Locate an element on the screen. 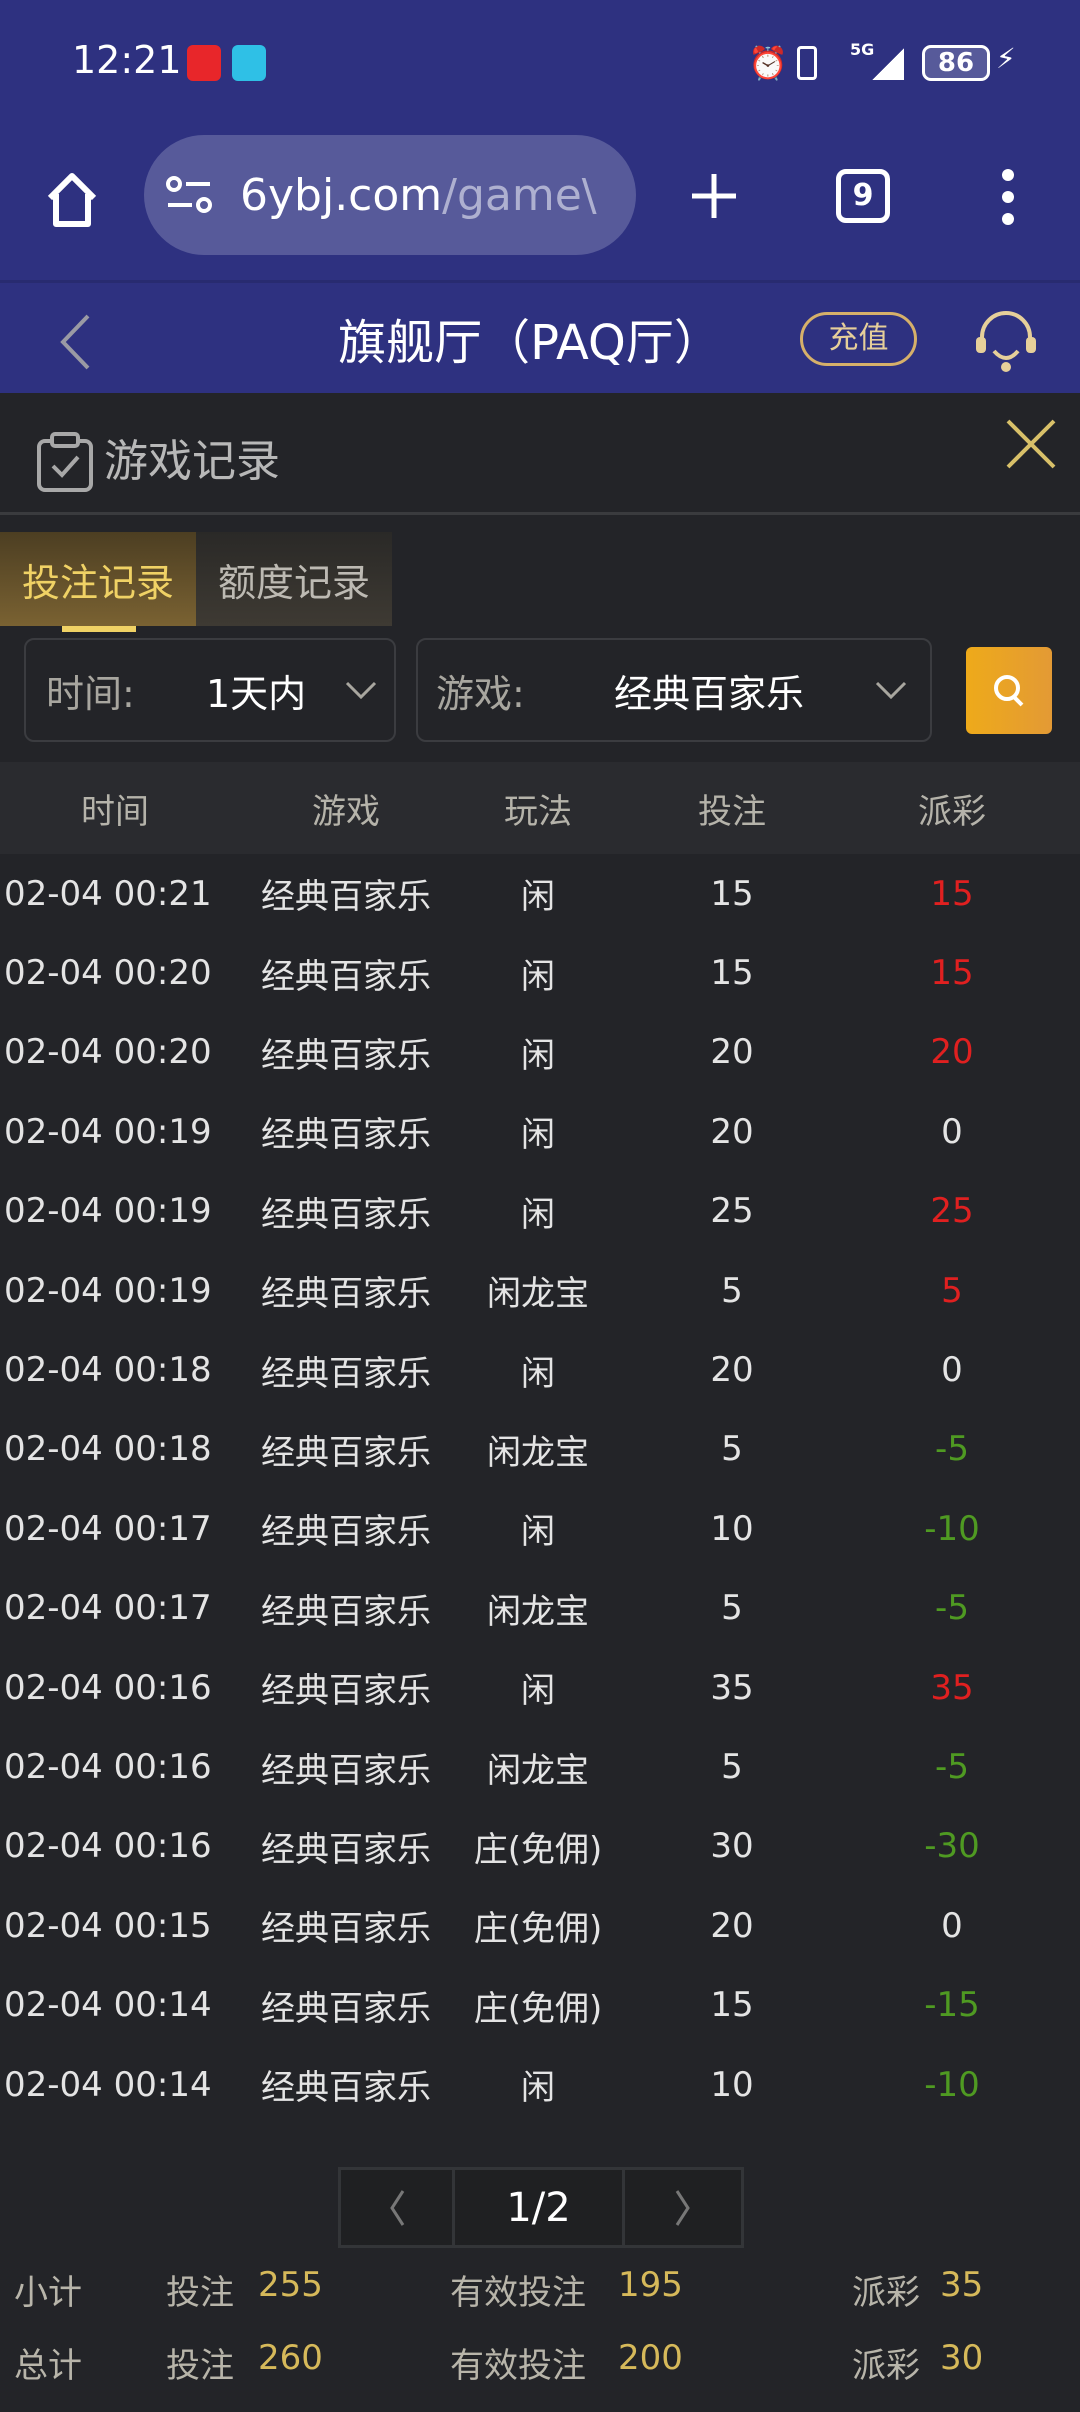 The image size is (1080, 2412). url-bar: 6ybj.com/game\ is located at coordinates (390, 195).